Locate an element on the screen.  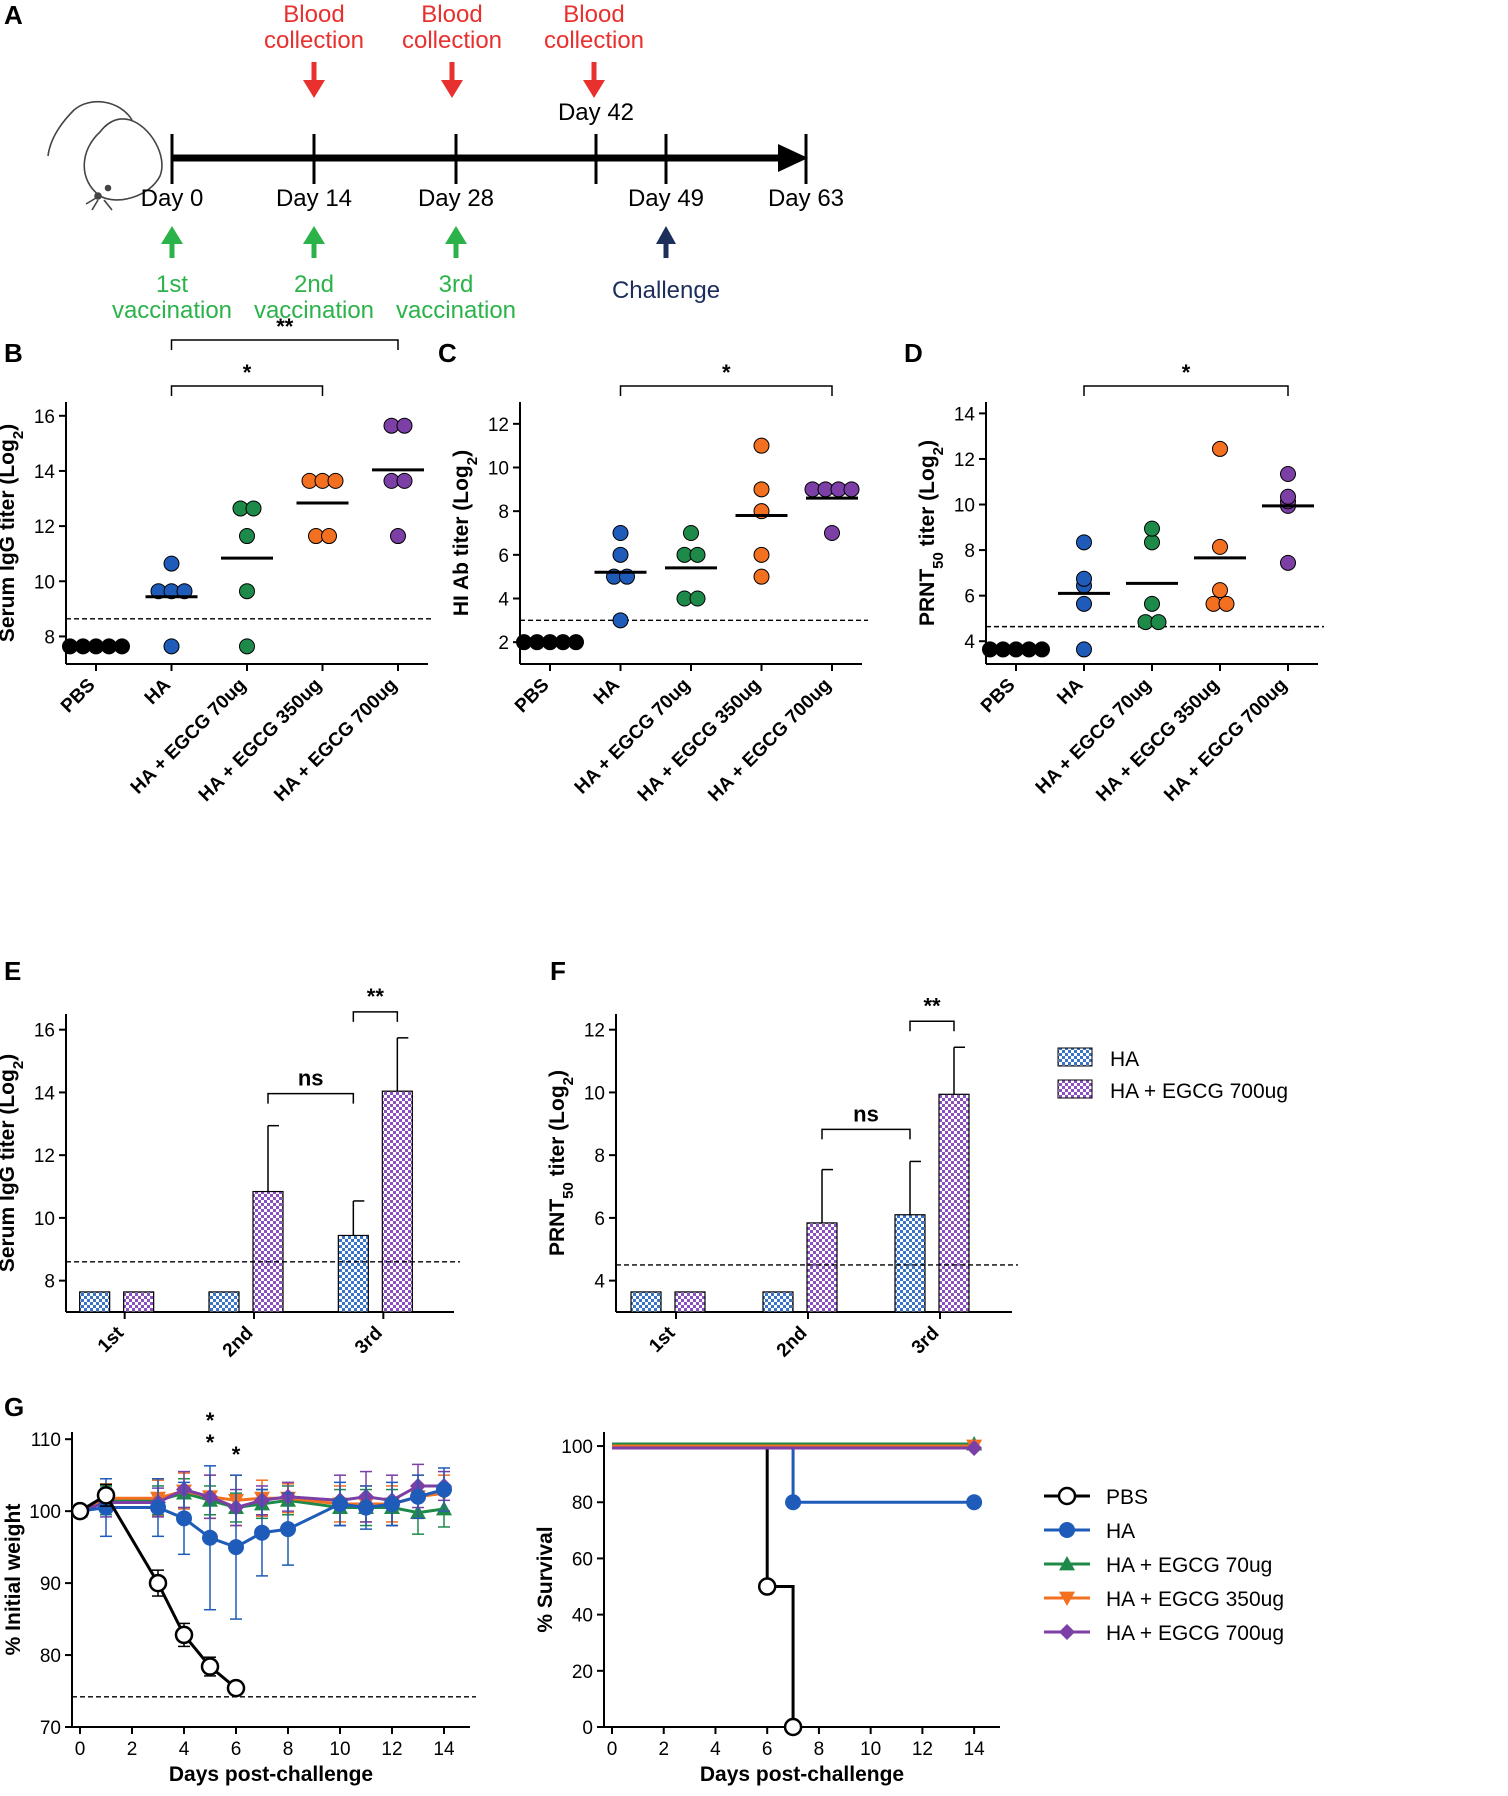
annotation-star: * is located at coordinates (236, 1454).